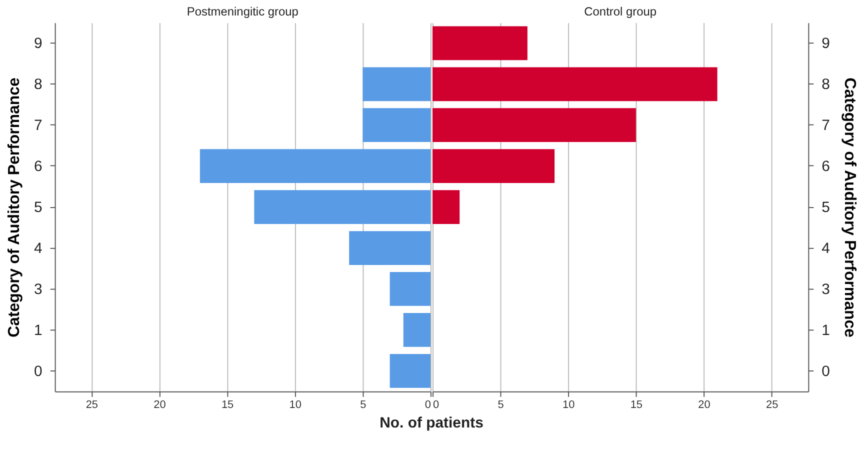 The image size is (863, 456). What do you see at coordinates (620, 11) in the screenshot?
I see `chart-title: Control group` at bounding box center [620, 11].